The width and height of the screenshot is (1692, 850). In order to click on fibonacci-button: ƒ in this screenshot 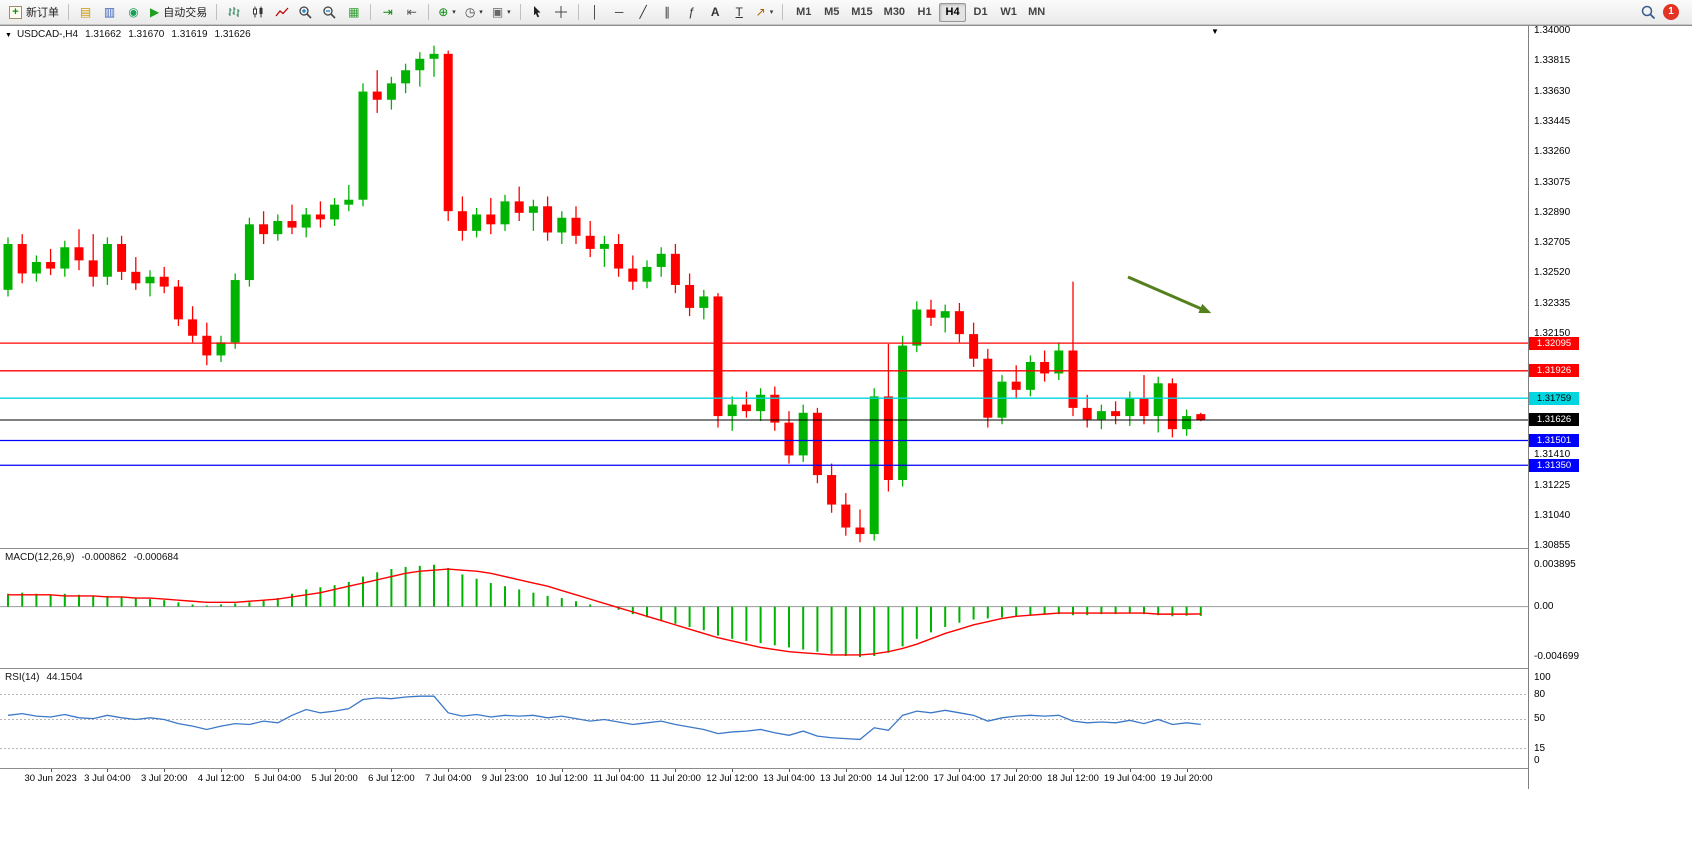, I will do `click(691, 12)`.